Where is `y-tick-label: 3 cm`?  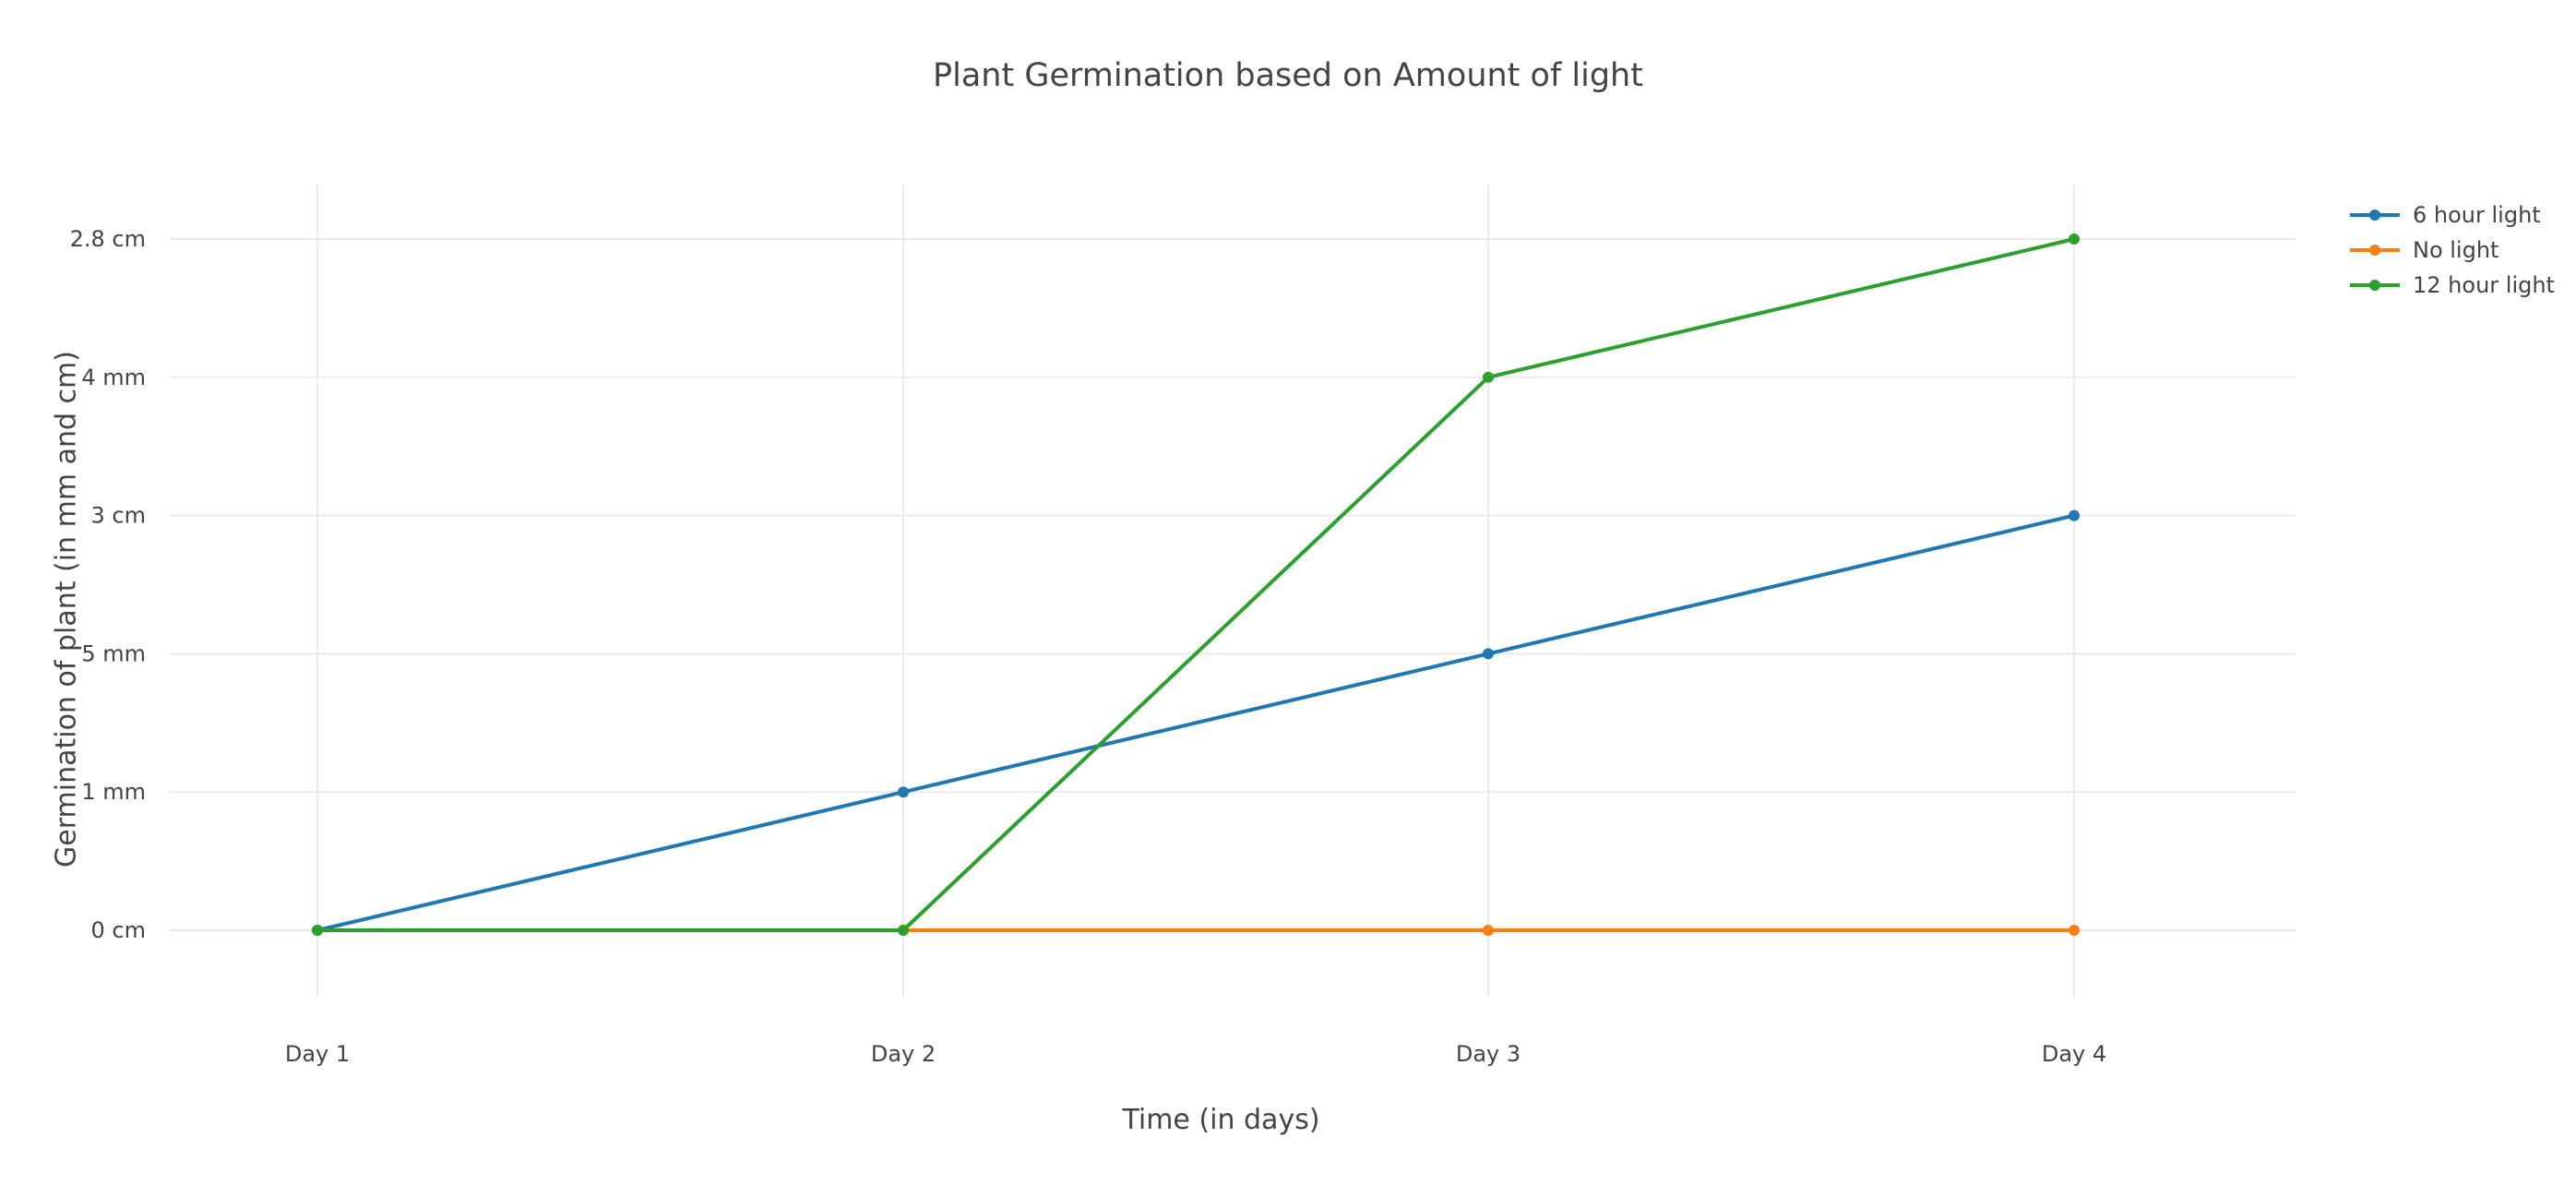
y-tick-label: 3 cm is located at coordinates (118, 516).